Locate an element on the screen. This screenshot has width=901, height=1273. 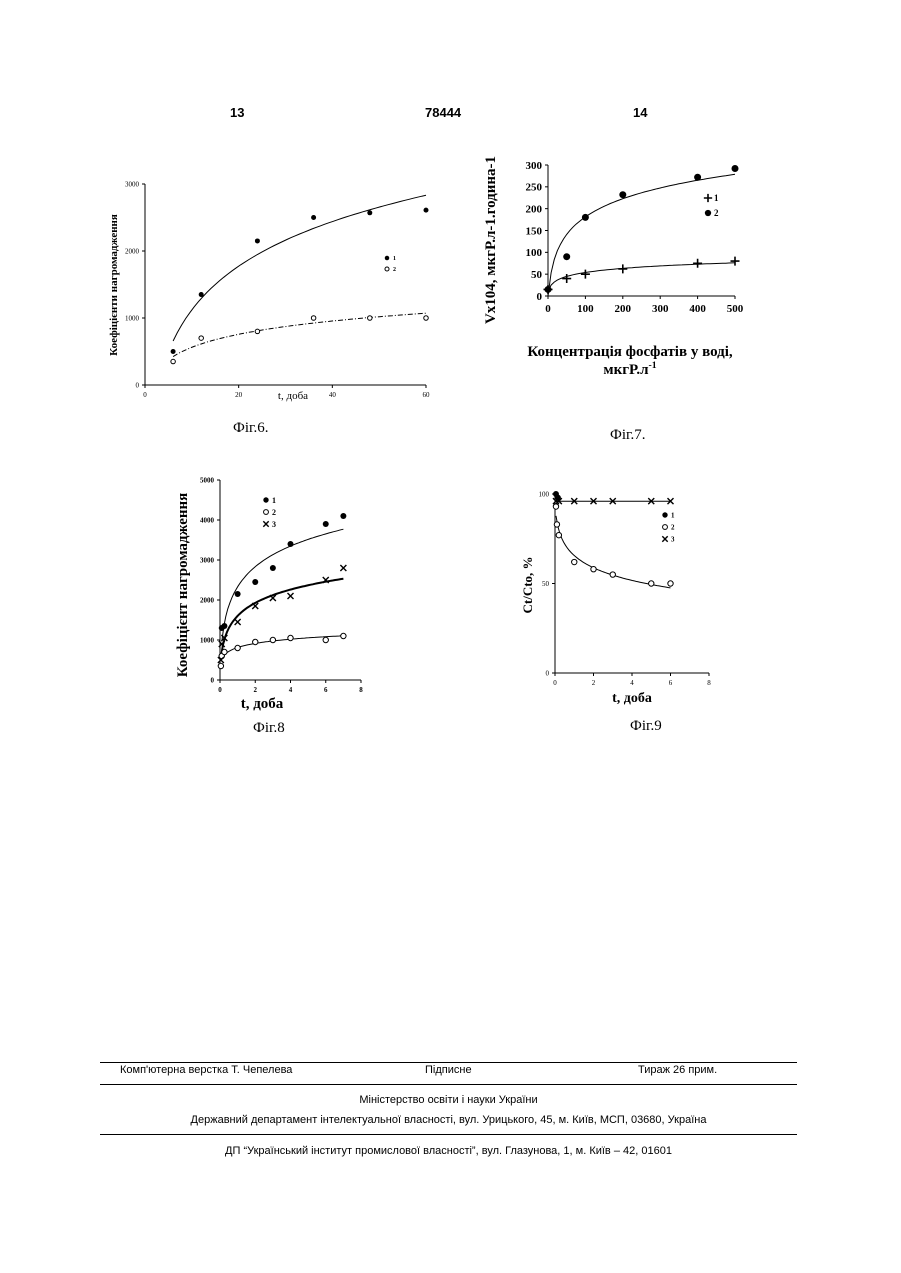
x-tick-label: 8 is located at coordinates (361, 690).